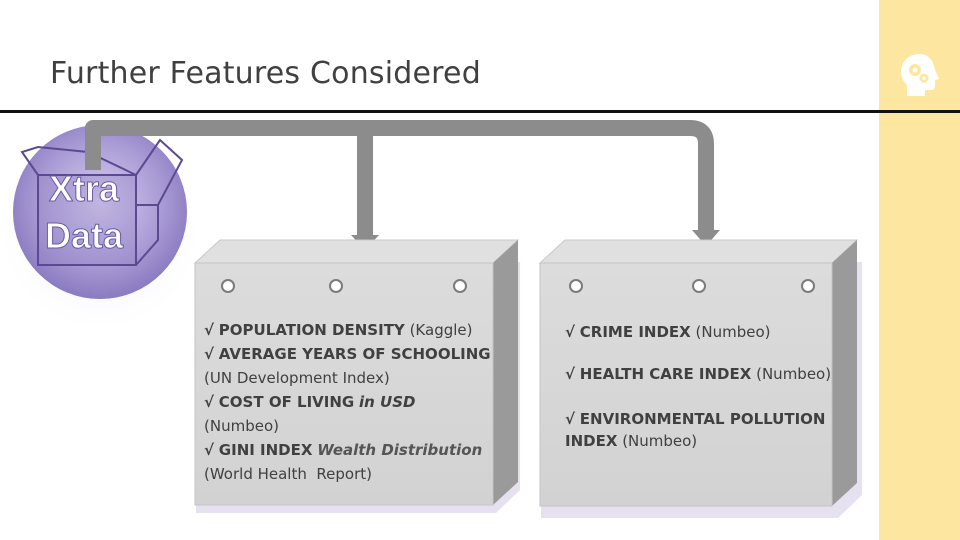  Describe the element at coordinates (480, 111) in the screenshot. I see `title-divider` at that location.